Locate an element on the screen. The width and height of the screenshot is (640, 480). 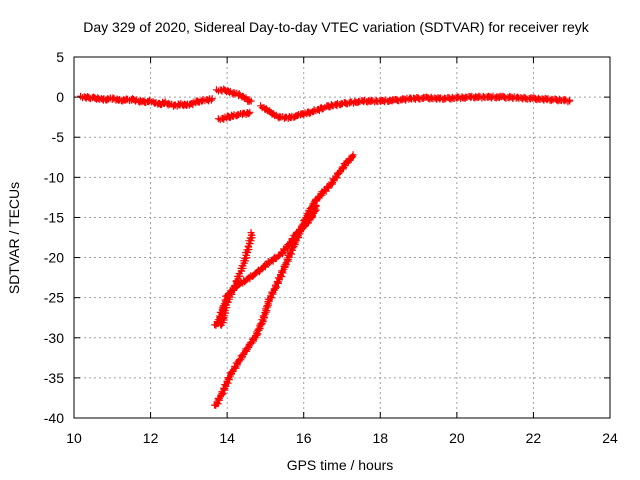
y-tick-label: -40 is located at coordinates (54, 418).